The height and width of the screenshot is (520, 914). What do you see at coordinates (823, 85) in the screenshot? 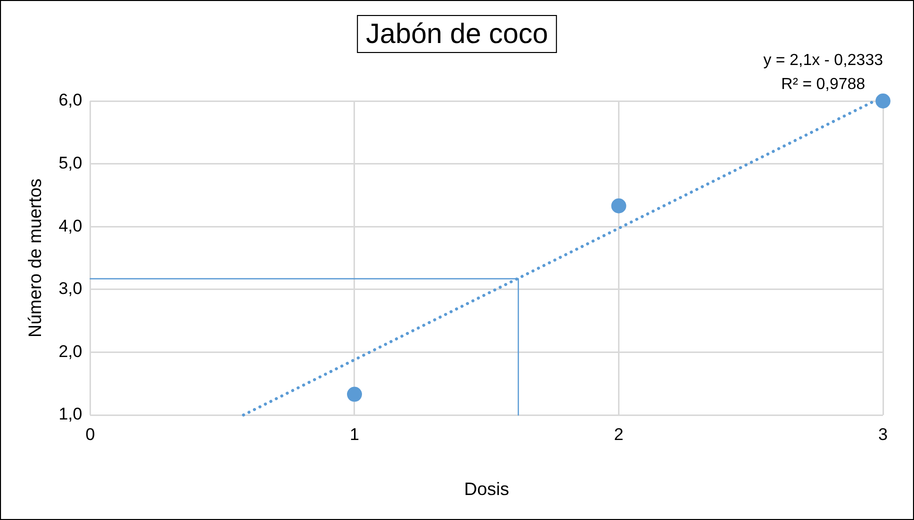
I see `text: R² = 0,9788` at bounding box center [823, 85].